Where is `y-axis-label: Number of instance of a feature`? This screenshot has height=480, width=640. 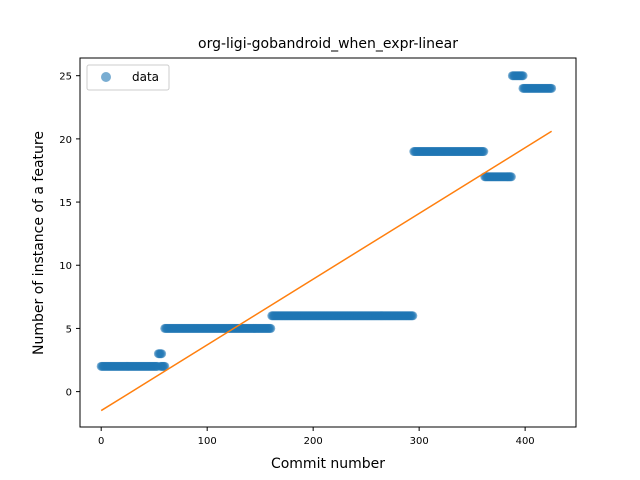
y-axis-label: Number of instance of a feature is located at coordinates (39, 243).